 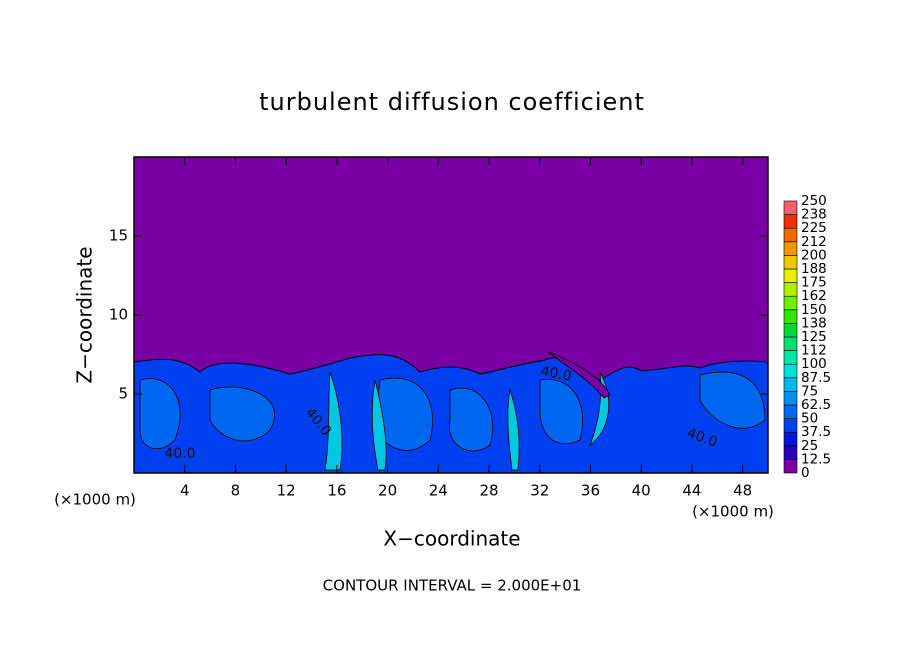 What do you see at coordinates (805, 473) in the screenshot?
I see `colorbar-label: 0` at bounding box center [805, 473].